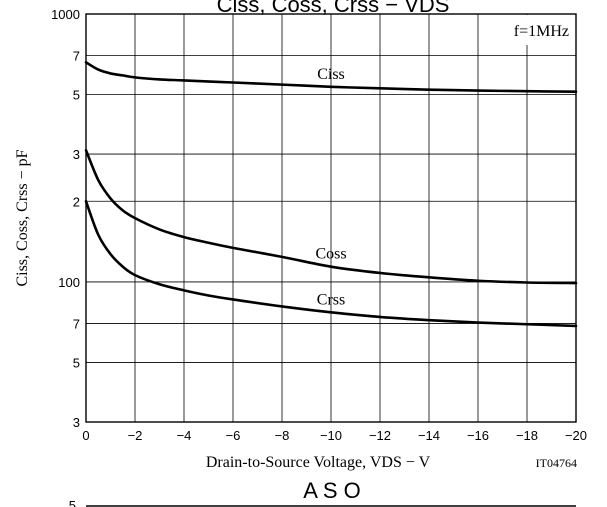 The height and width of the screenshot is (507, 607). I want to click on y-tick-label: 1000, so click(65, 14).